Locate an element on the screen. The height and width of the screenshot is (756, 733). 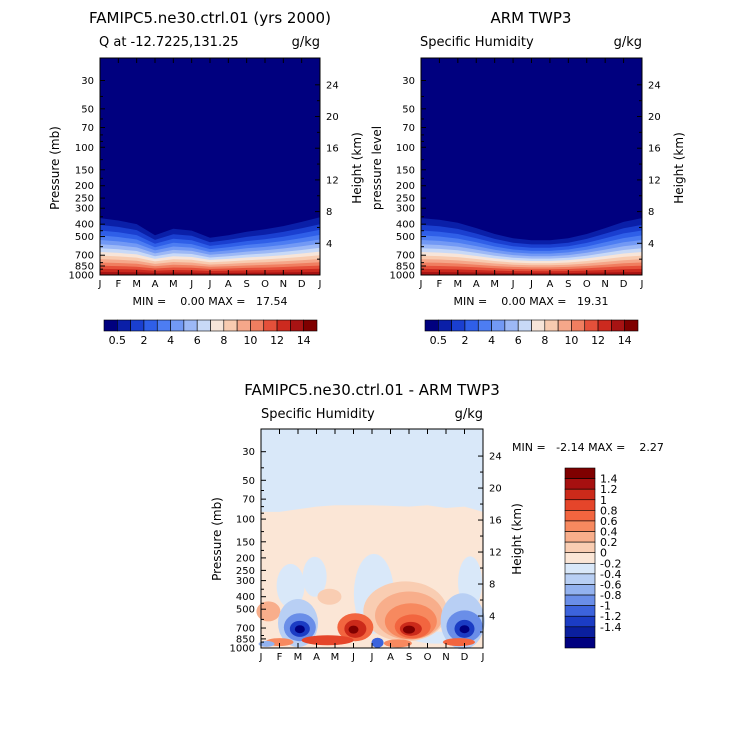
colorbar-label: 0.5 is located at coordinates (439, 340).